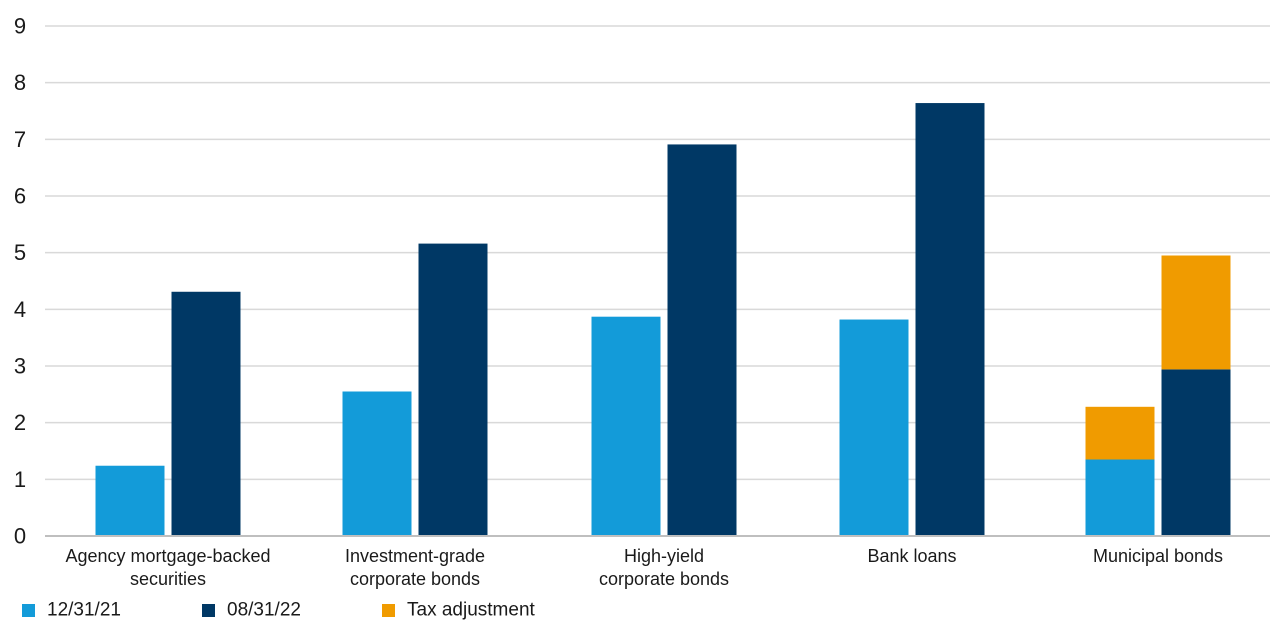 This screenshot has width=1270, height=624. Describe the element at coordinates (20, 479) in the screenshot. I see `y-tick-label-1: 1` at that location.